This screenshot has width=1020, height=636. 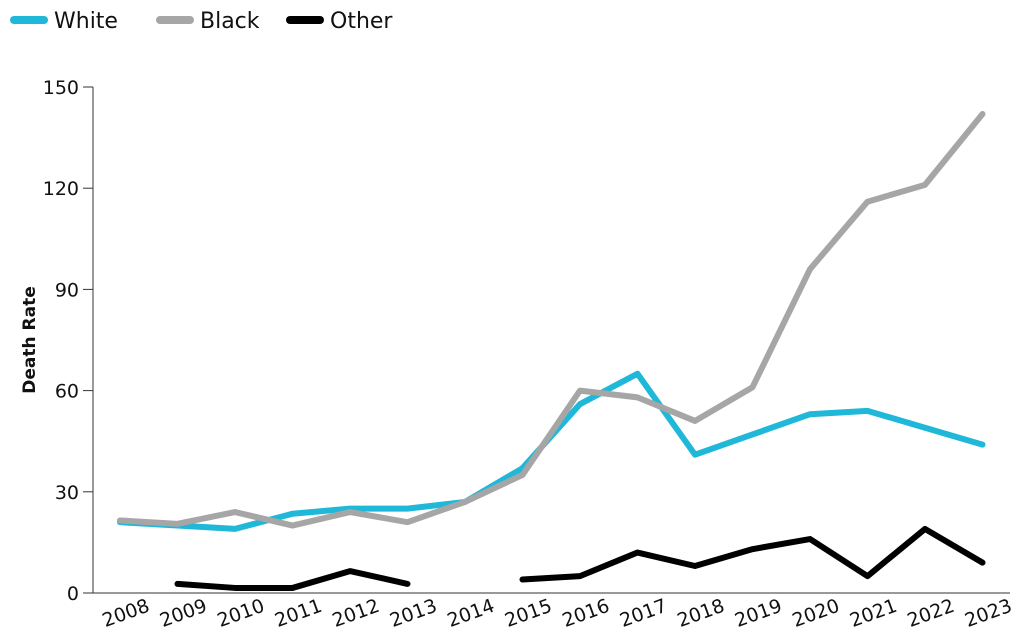 I want to click on x-tick-label: 2017, so click(x=643, y=613).